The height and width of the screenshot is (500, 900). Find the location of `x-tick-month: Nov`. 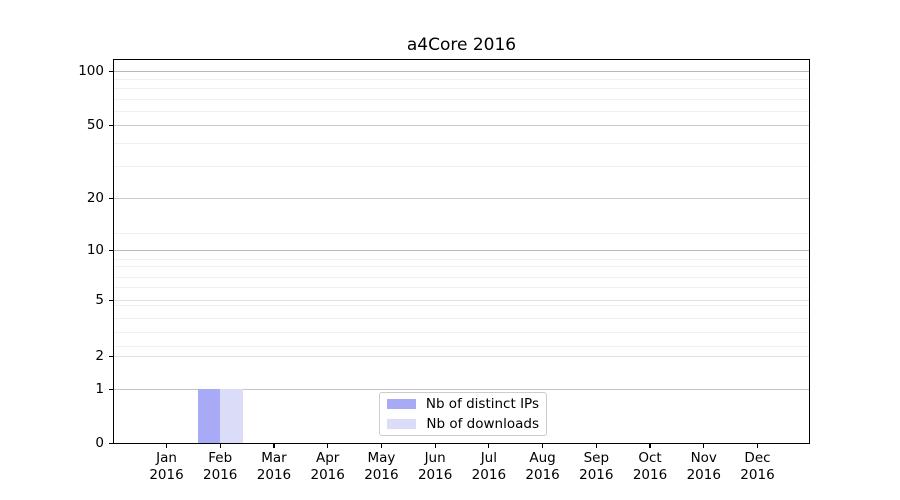

x-tick-month: Nov is located at coordinates (703, 458).